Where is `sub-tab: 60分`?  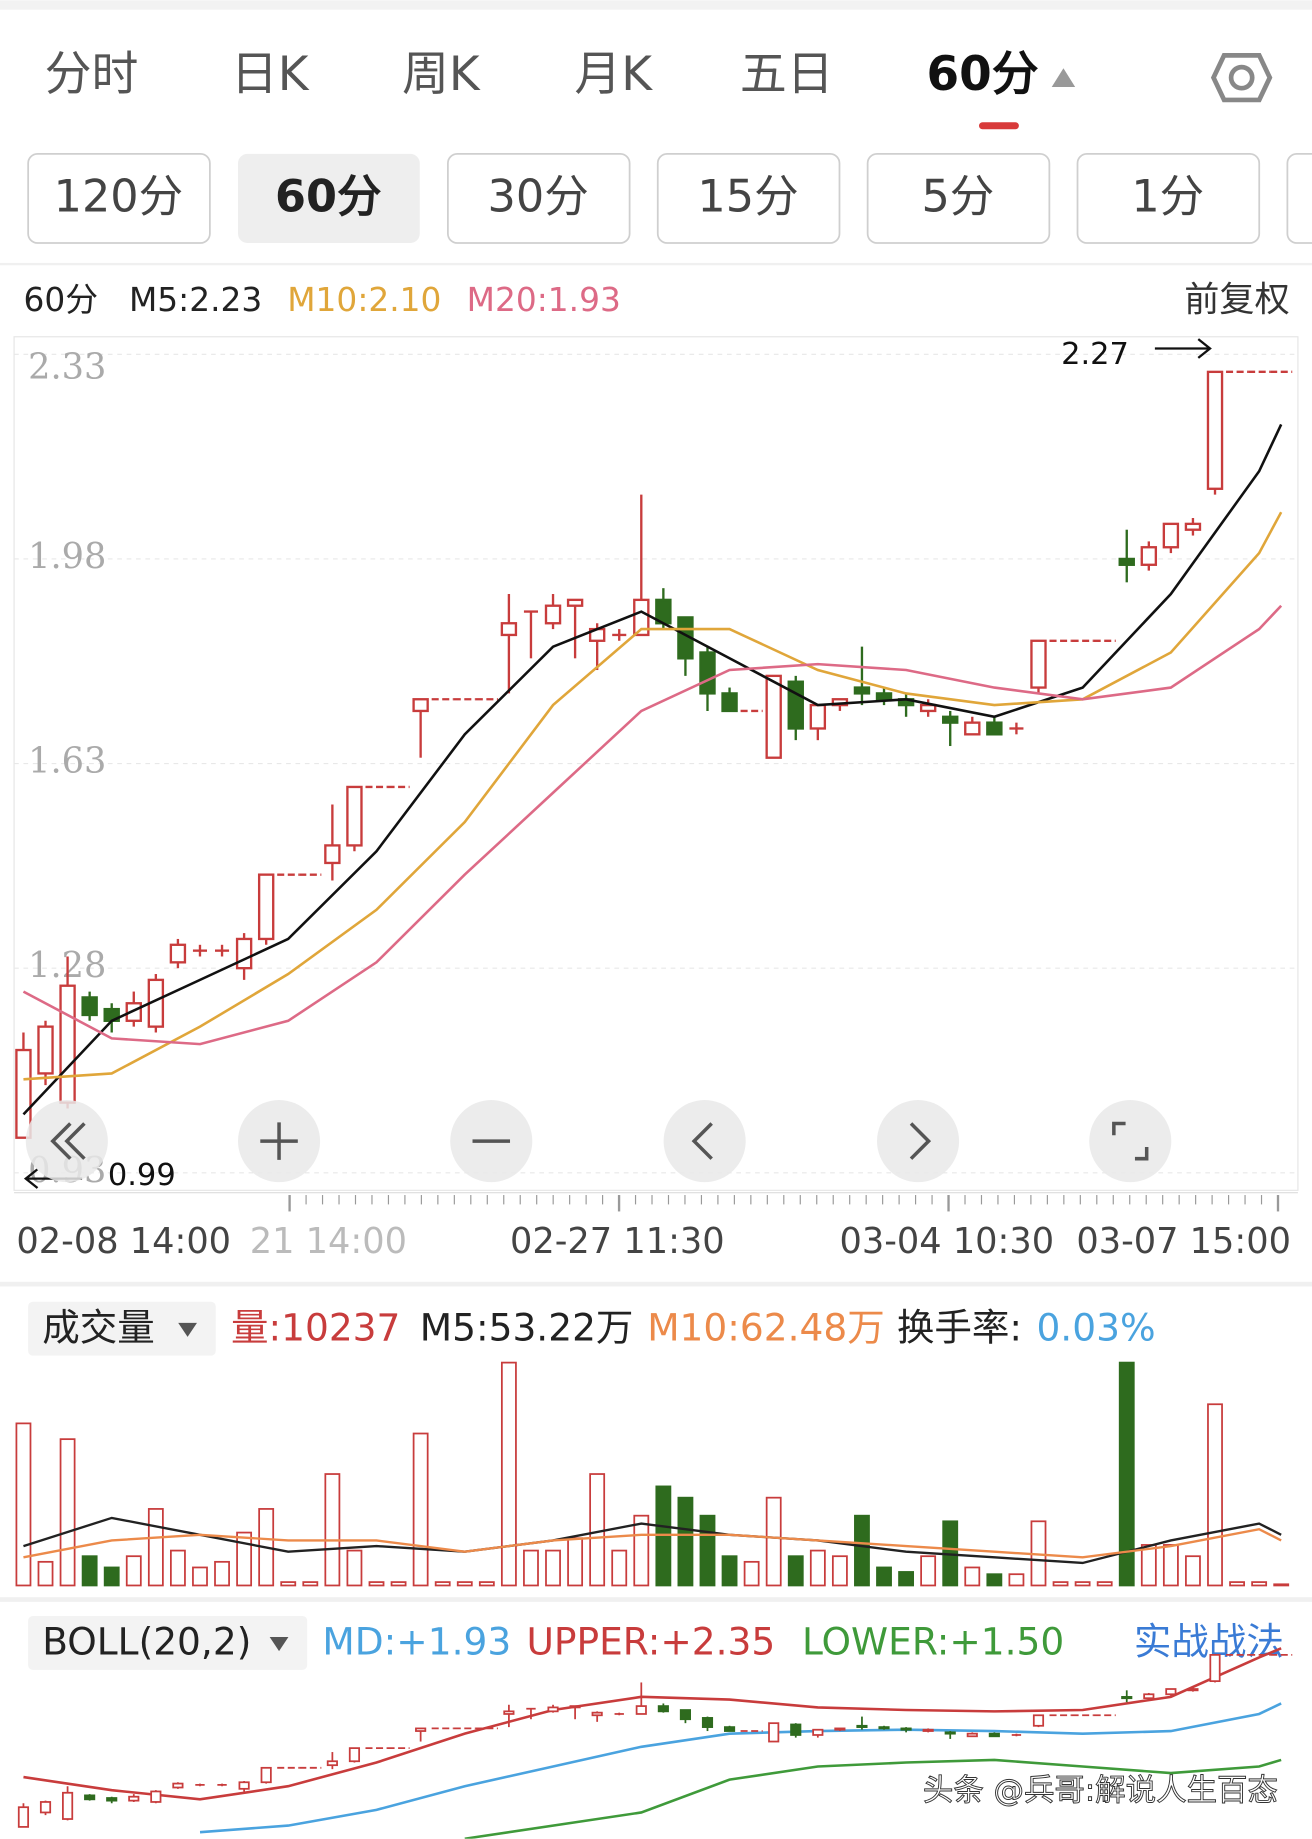 sub-tab: 60分 is located at coordinates (328, 197).